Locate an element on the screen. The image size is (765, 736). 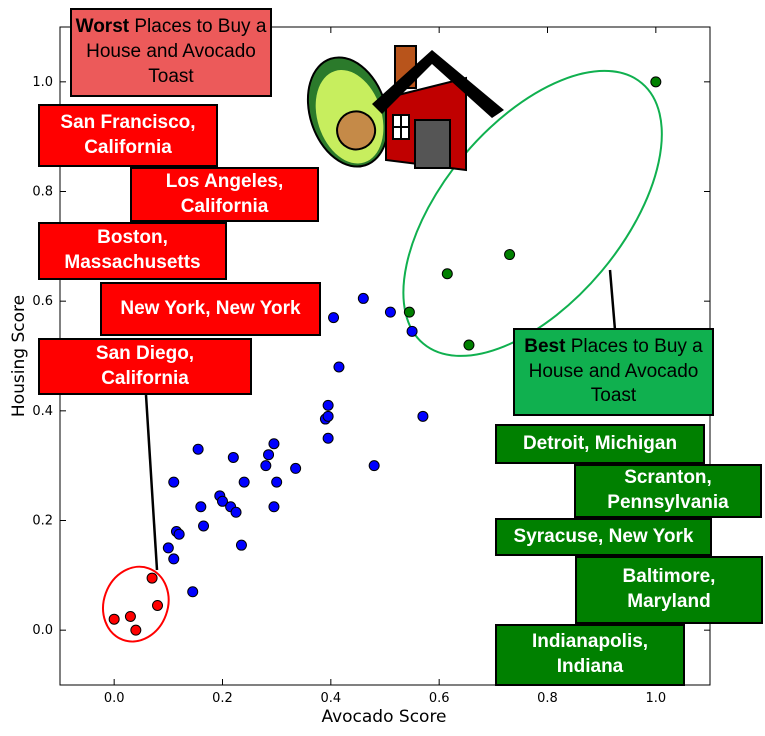
worst-title-bold: Worst is located at coordinates (102, 27).